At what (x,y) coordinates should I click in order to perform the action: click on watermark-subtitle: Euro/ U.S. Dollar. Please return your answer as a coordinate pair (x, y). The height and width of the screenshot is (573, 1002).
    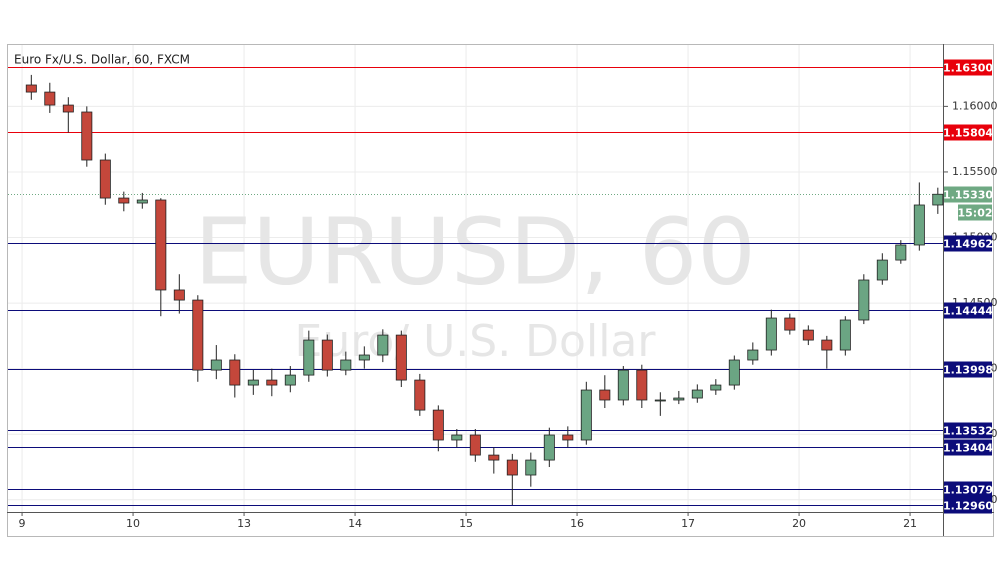
    Looking at the image, I should click on (476, 341).